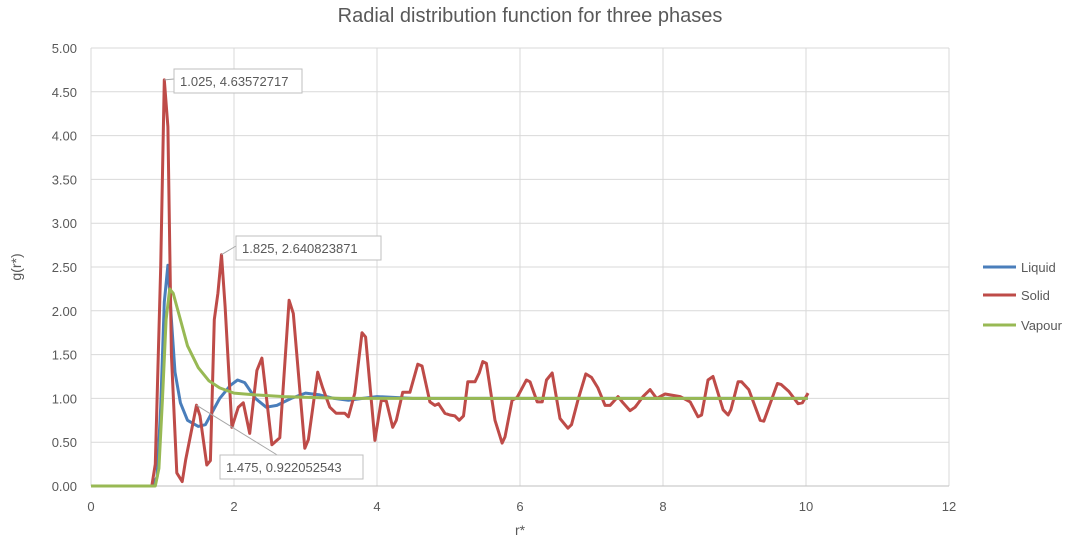  I want to click on annotation-label: 1.475, 0.922052543, so click(284, 467).